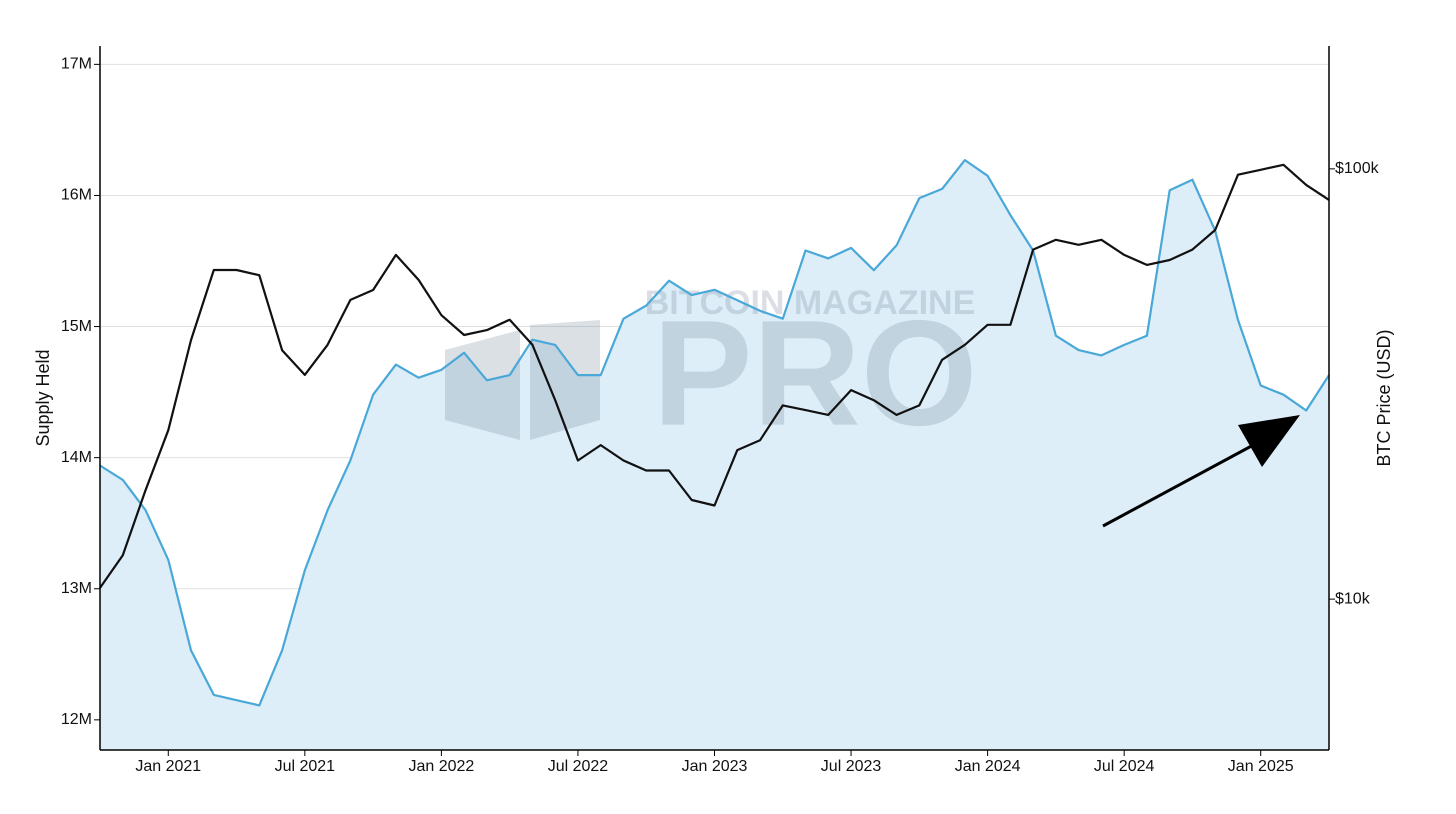 Image resolution: width=1456 pixels, height=814 pixels. Describe the element at coordinates (76, 457) in the screenshot. I see `y-tick-label: 14M` at that location.